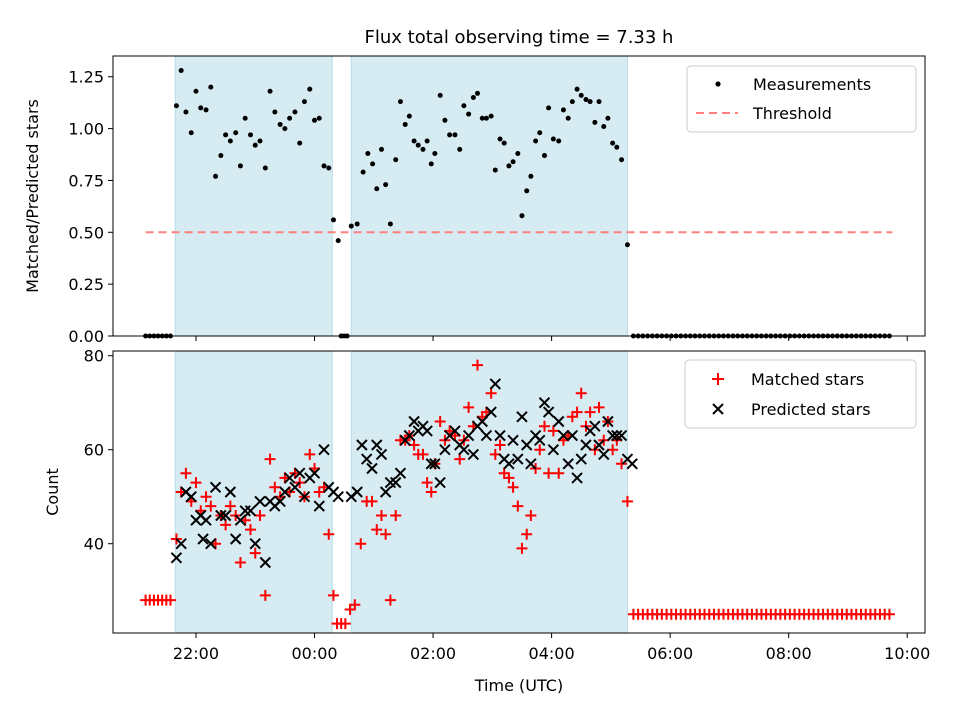 This screenshot has width=960, height=720. I want to click on x-tick-label-1: 00:00, so click(314, 653).